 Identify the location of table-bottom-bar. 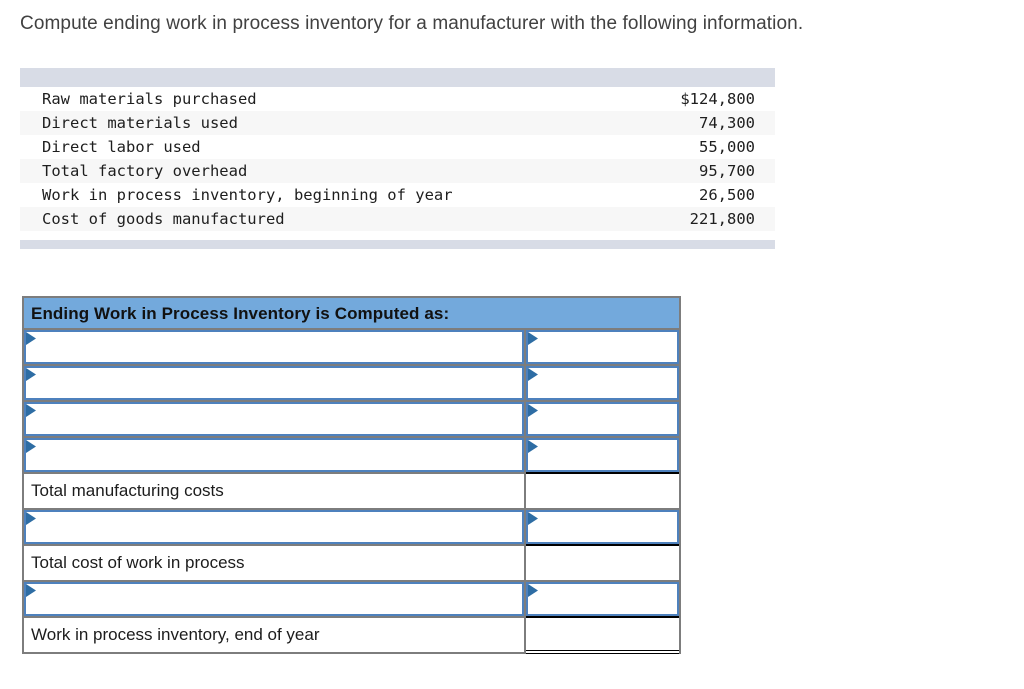
(397, 244).